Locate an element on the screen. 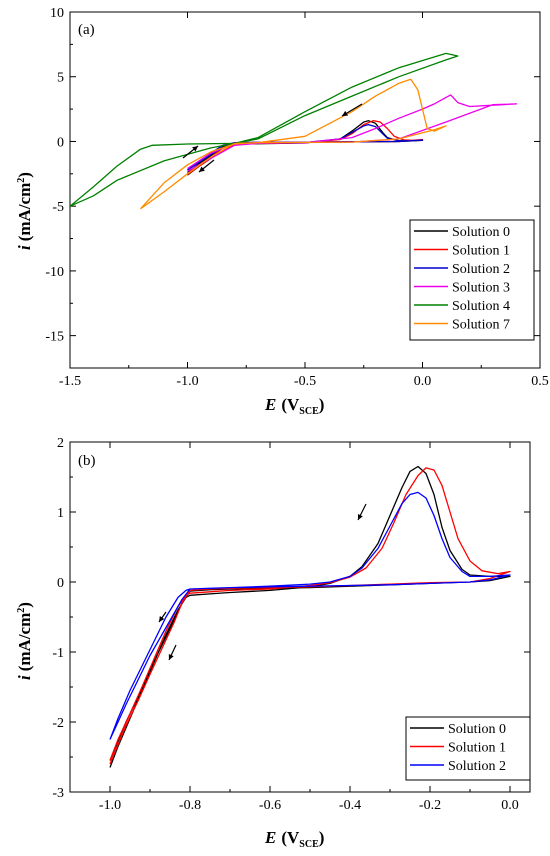 This screenshot has width=550, height=856. y-axis-label-a-sup: 2 is located at coordinates (21, 180).